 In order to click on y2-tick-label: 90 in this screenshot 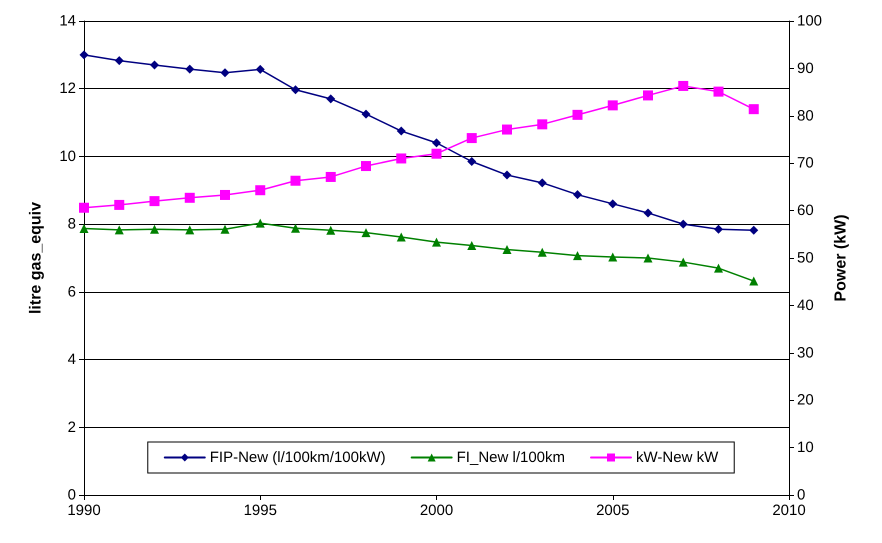, I will do `click(805, 68)`.